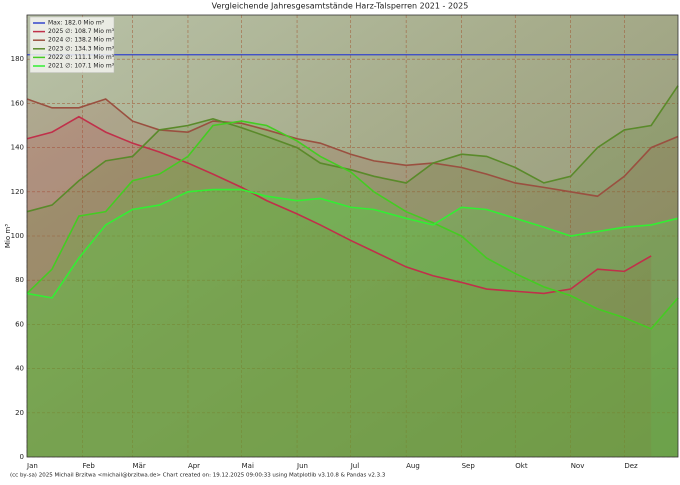 This screenshot has height=485, width=680. I want to click on y-tick-label: 0, so click(22, 457).